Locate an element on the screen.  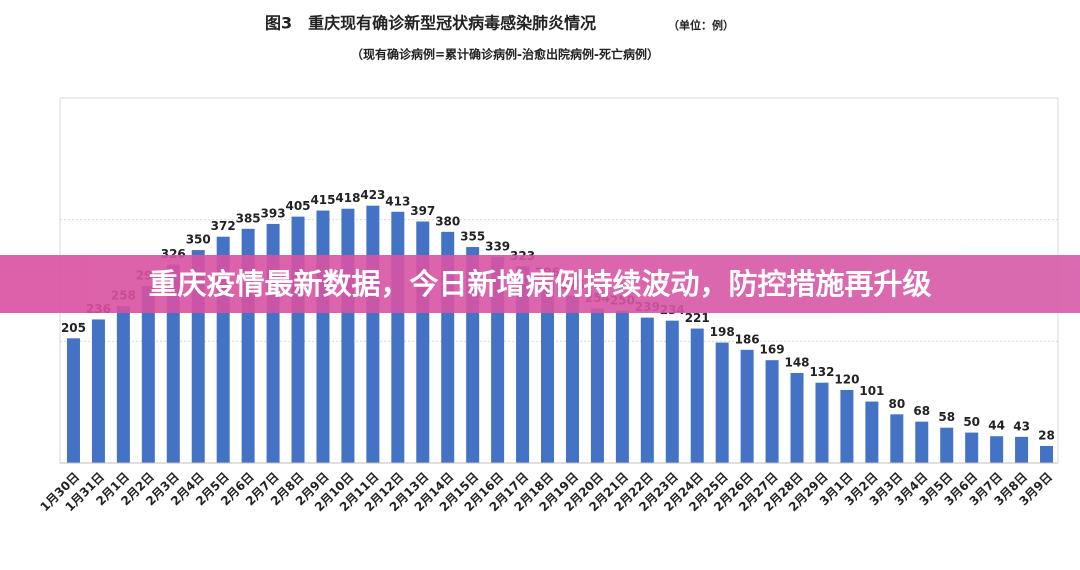
value-label: 120 is located at coordinates (846, 380).